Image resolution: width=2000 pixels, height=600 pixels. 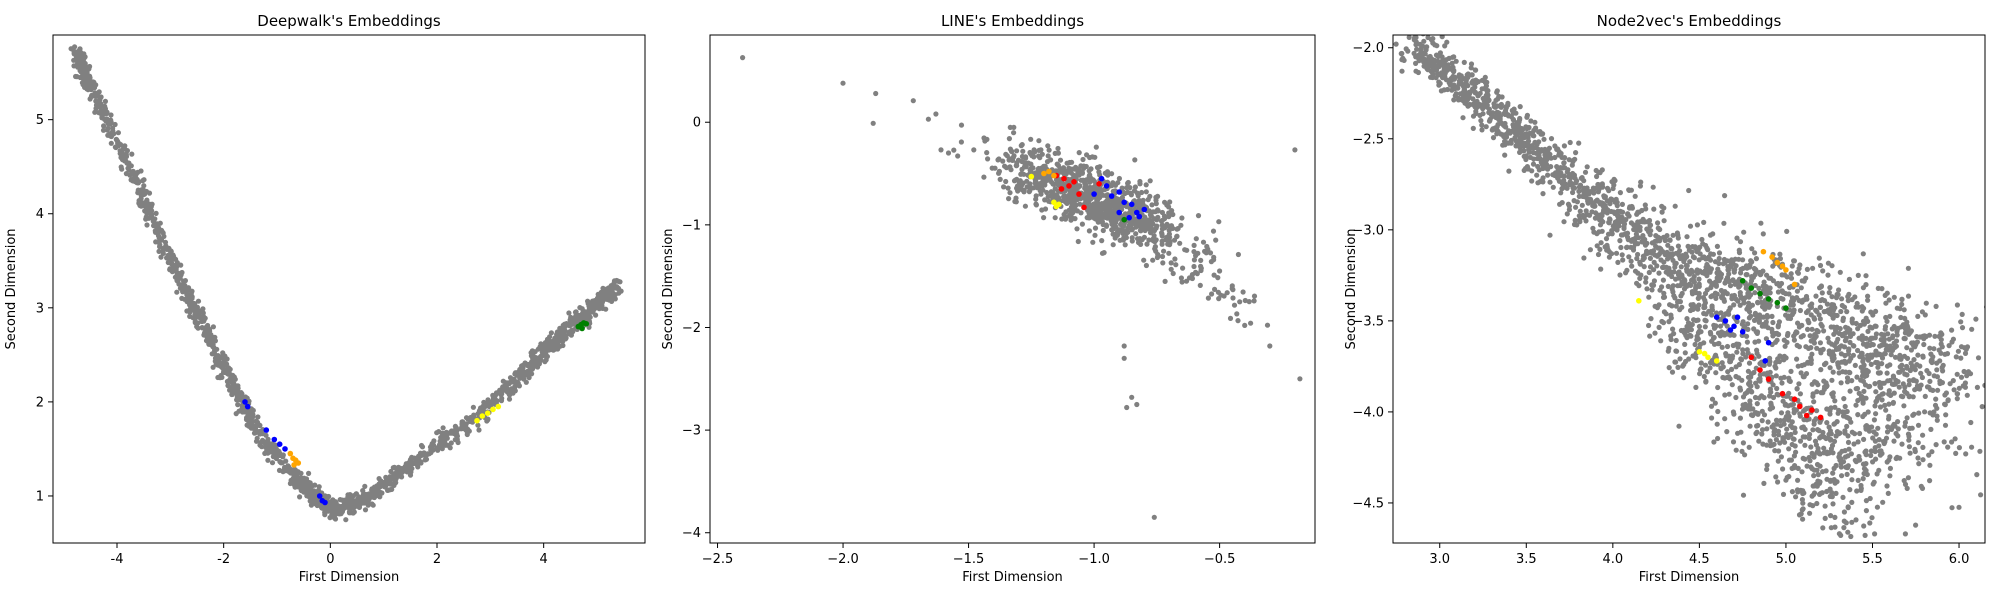 What do you see at coordinates (1094, 559) in the screenshot?
I see `x-tick-label: −1.0` at bounding box center [1094, 559].